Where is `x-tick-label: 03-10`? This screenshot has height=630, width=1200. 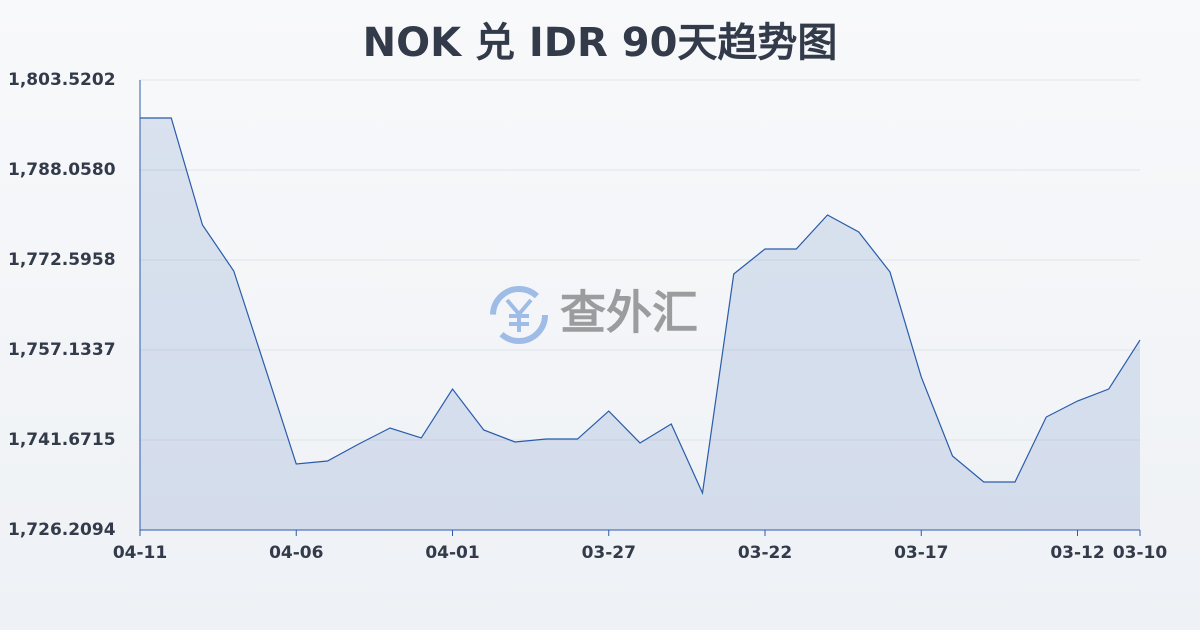
x-tick-label: 03-10 is located at coordinates (1140, 553).